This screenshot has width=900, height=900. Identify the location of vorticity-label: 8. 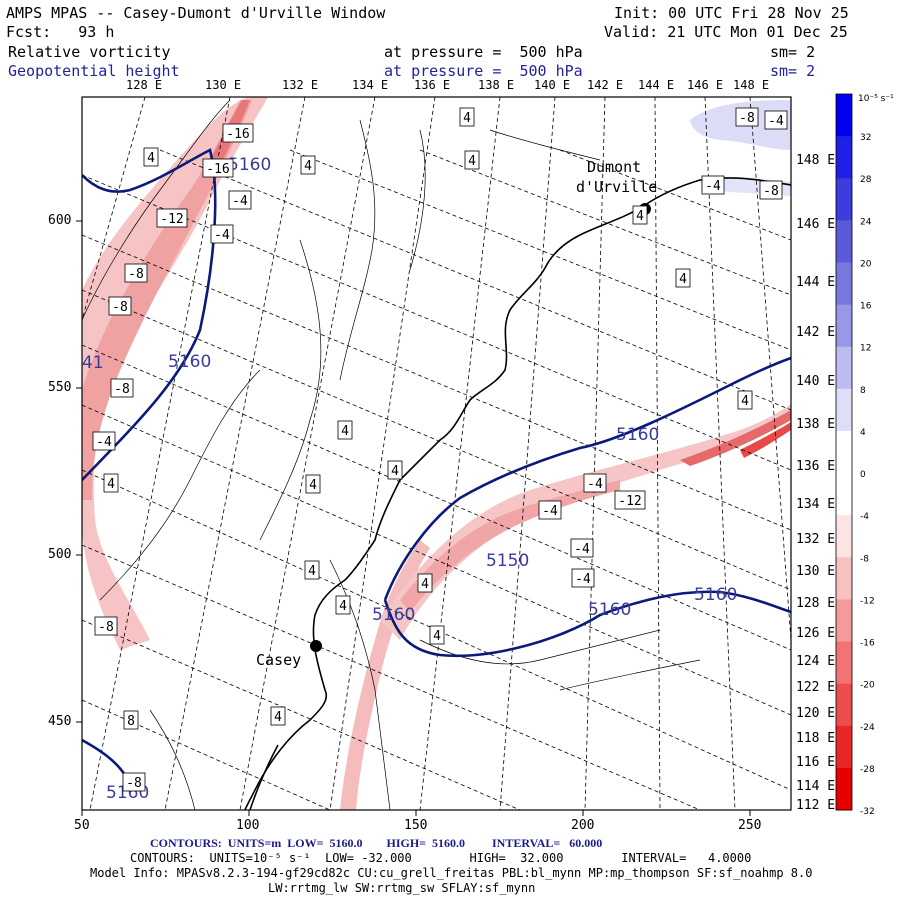
(131, 720).